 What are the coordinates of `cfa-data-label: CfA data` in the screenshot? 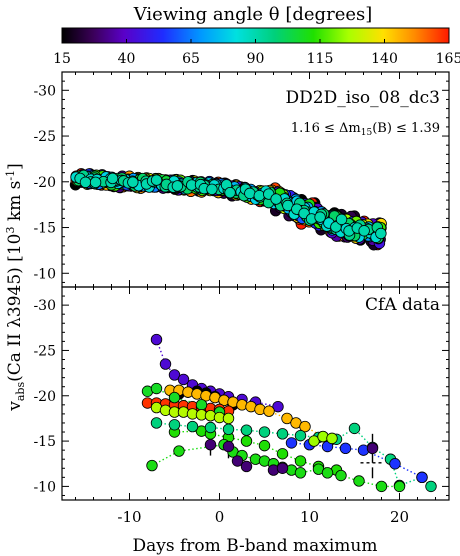 It's located at (402, 305).